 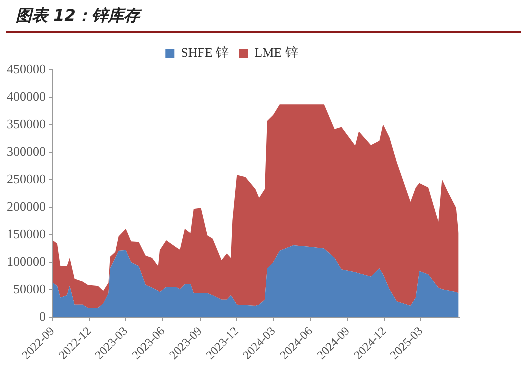 What do you see at coordinates (26, 68) in the screenshot?
I see `y-tick-label: 450000` at bounding box center [26, 68].